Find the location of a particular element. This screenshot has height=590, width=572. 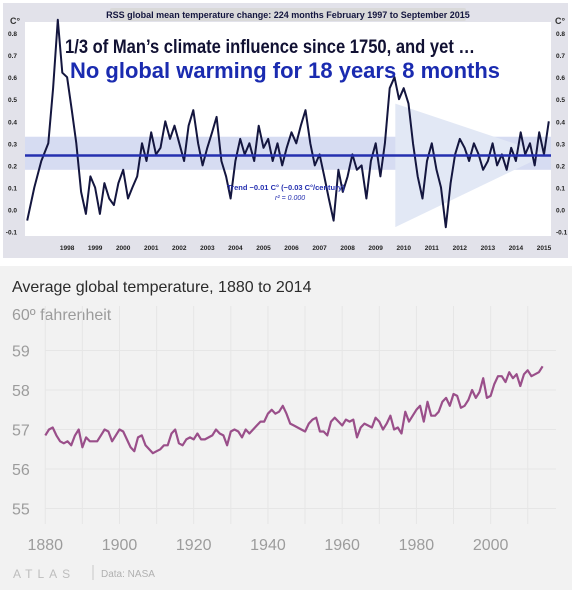

rss-y-tick-left: 0.3 is located at coordinates (12, 144).